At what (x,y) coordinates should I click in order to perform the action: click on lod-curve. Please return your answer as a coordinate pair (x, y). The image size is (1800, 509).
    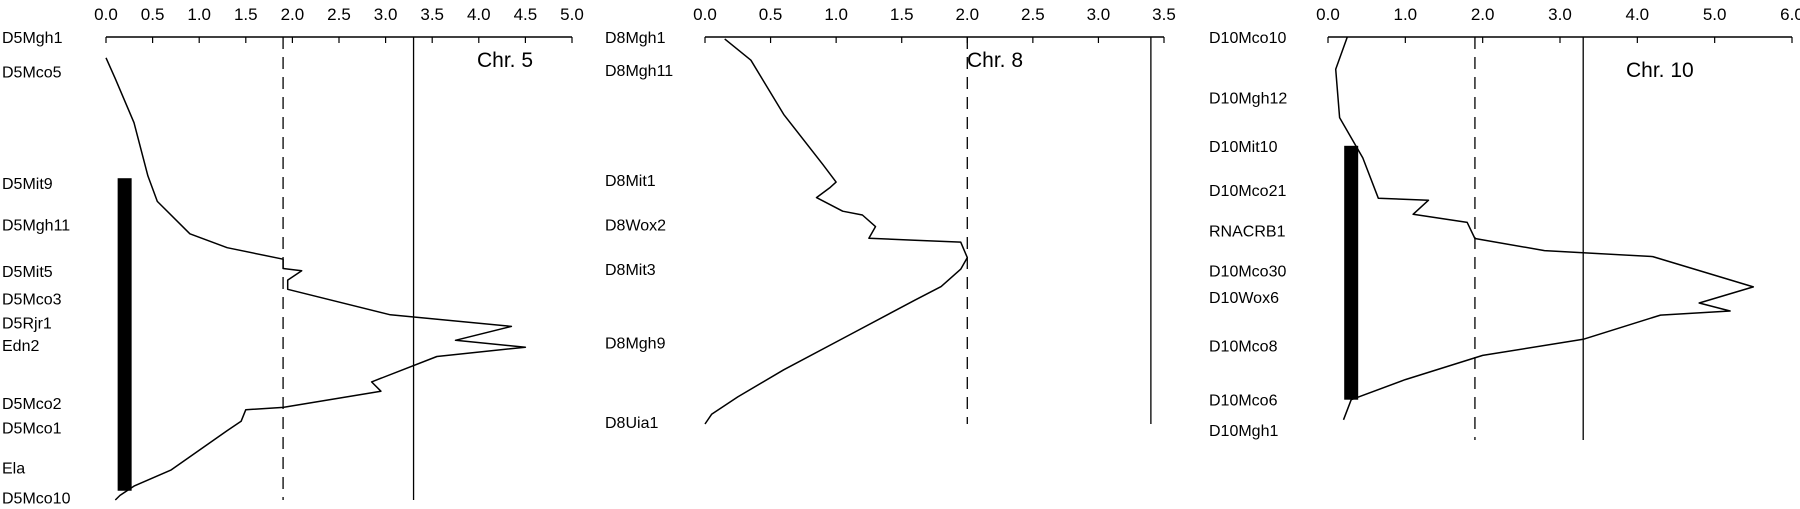
    Looking at the image, I should click on (836, 231).